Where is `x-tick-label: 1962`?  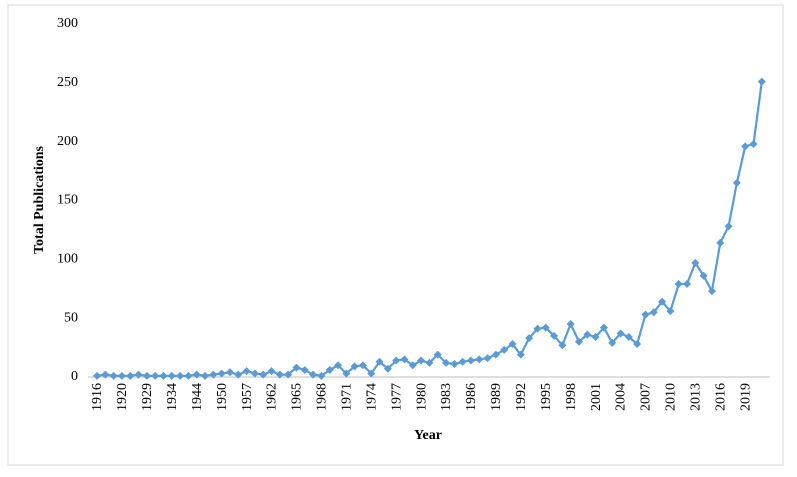
x-tick-label: 1962 is located at coordinates (272, 397).